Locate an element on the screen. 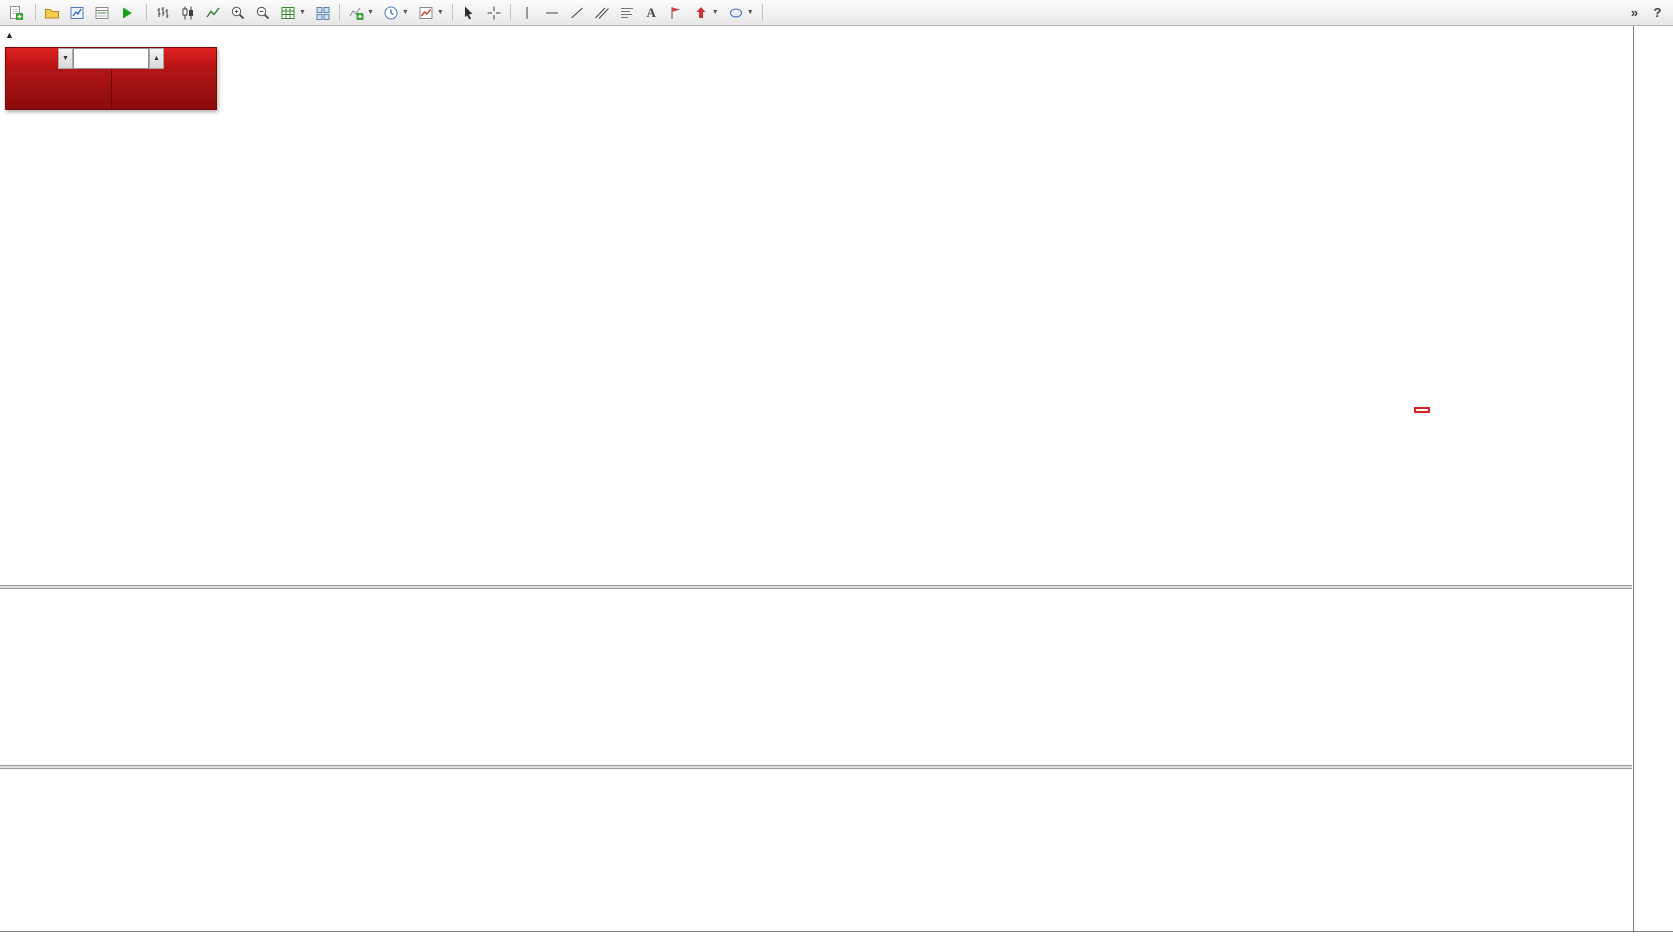  zoom-out-icon is located at coordinates (263, 13).